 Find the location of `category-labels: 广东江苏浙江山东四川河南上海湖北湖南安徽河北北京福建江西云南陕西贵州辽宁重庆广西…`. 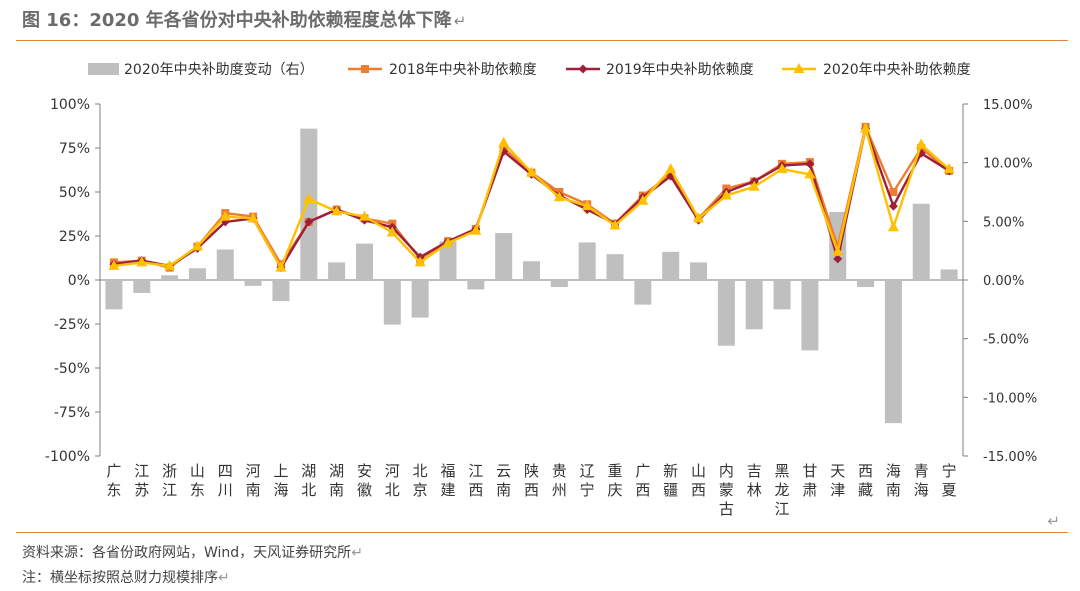

category-labels: 广东江苏浙江山东四川河南上海湖北湖南安徽河北北京福建江西云南陕西贵州辽宁重庆广西… is located at coordinates (531, 490).